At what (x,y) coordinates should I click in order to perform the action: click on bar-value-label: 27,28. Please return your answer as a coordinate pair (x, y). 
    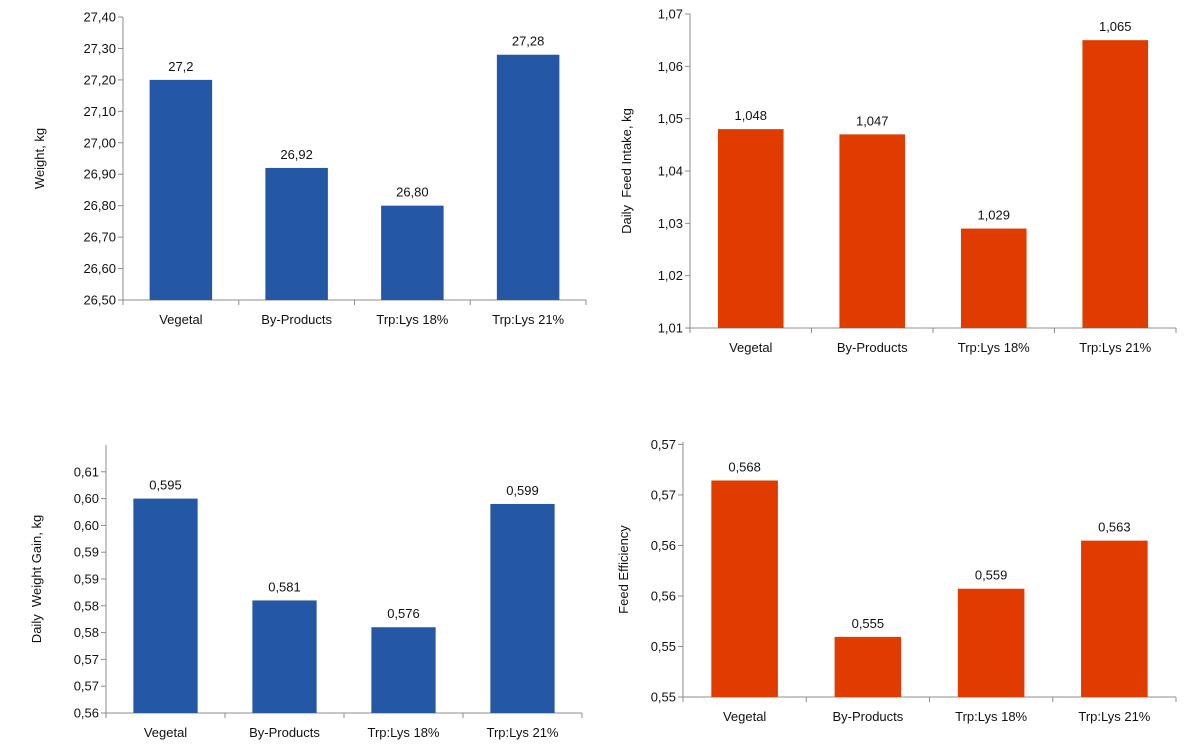
    Looking at the image, I should click on (528, 41).